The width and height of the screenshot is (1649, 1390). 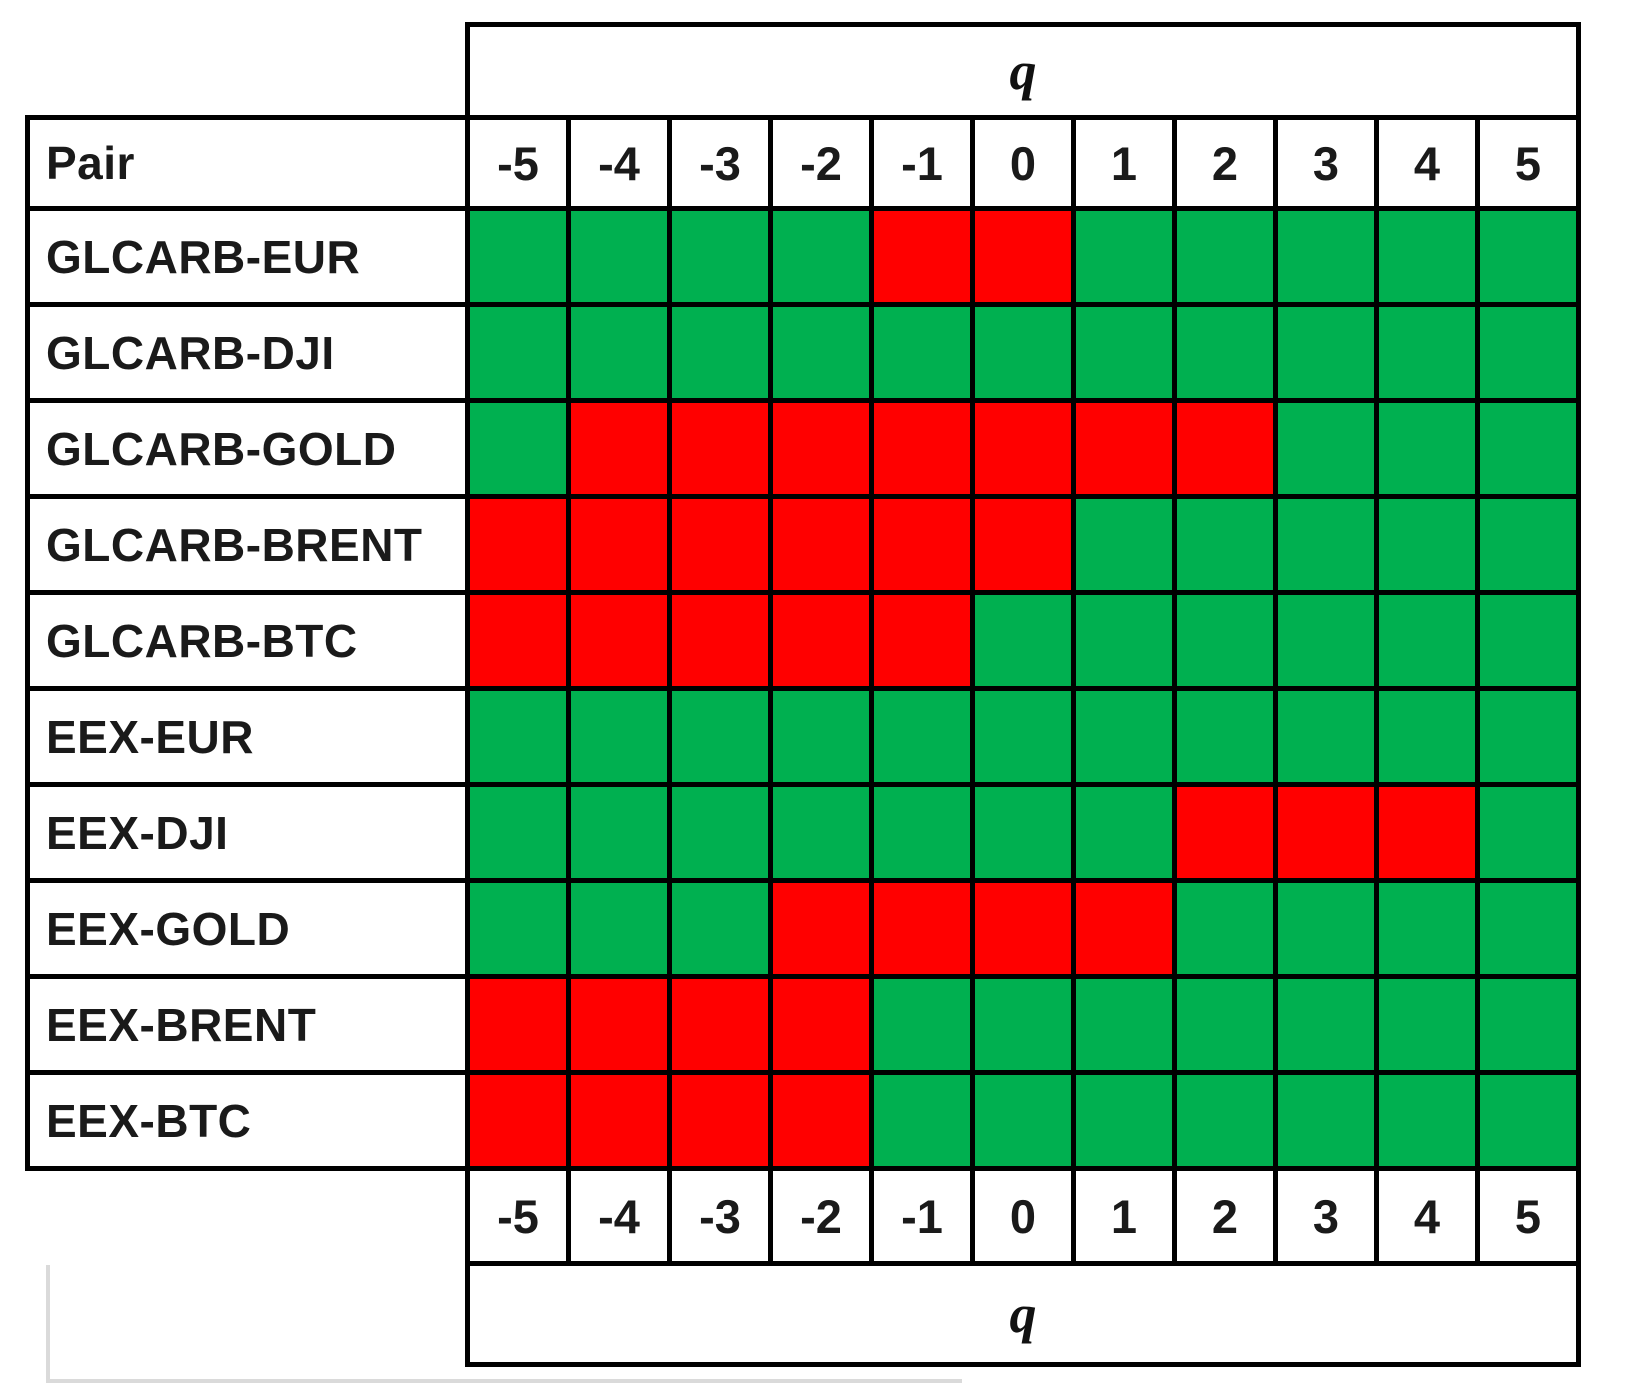 I want to click on table-row: GLCARB-BTC, so click(x=803, y=640).